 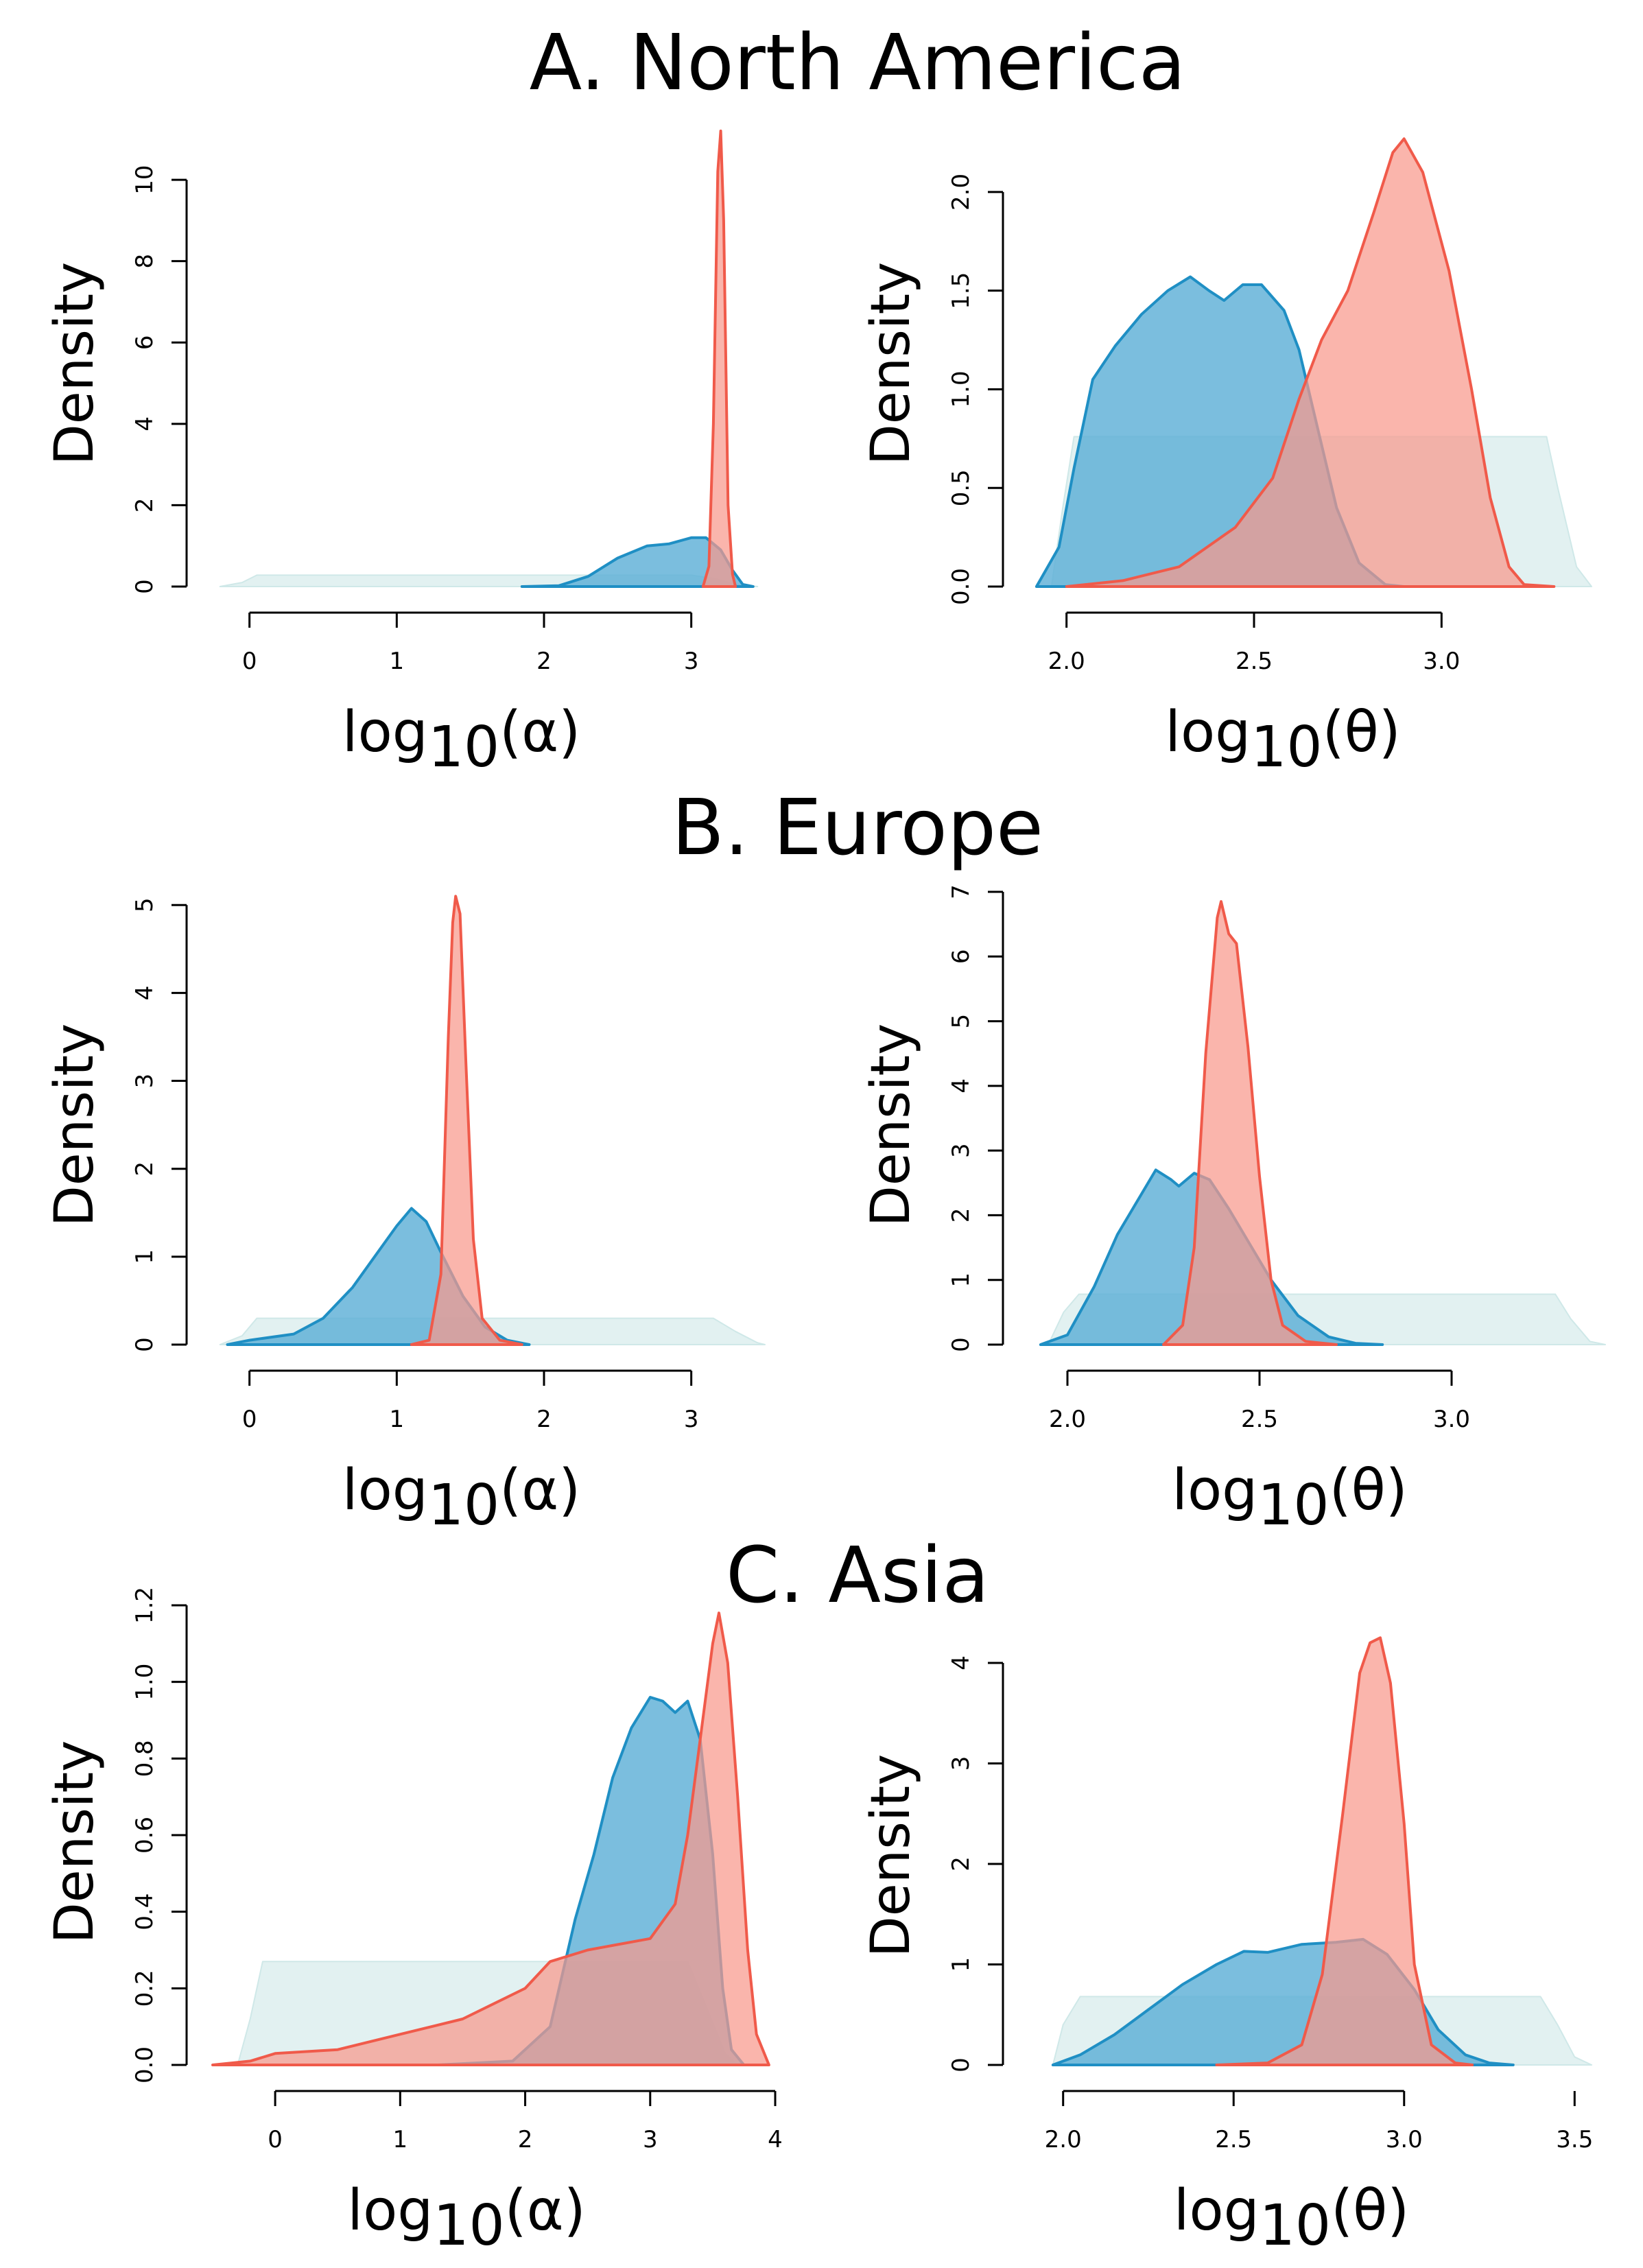 What do you see at coordinates (401, 455) in the screenshot?
I see `panel-0-north-america-left: 0 1 2 3 0 2 4 6 8 10 Density log10(α)` at bounding box center [401, 455].